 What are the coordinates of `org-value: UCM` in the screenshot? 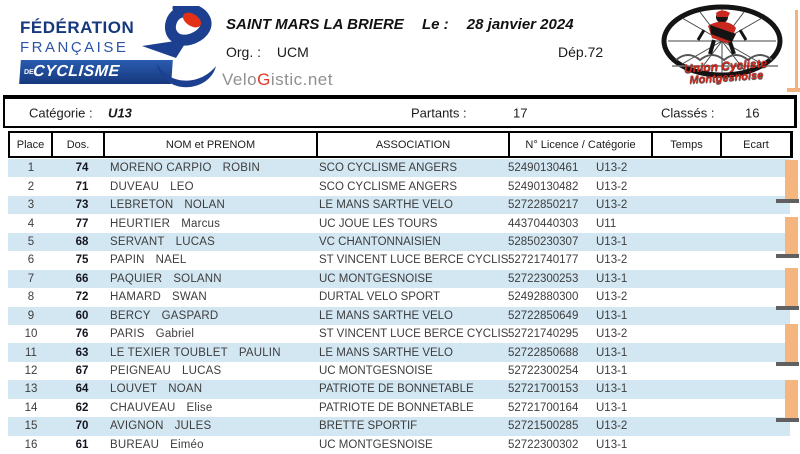 It's located at (292, 52).